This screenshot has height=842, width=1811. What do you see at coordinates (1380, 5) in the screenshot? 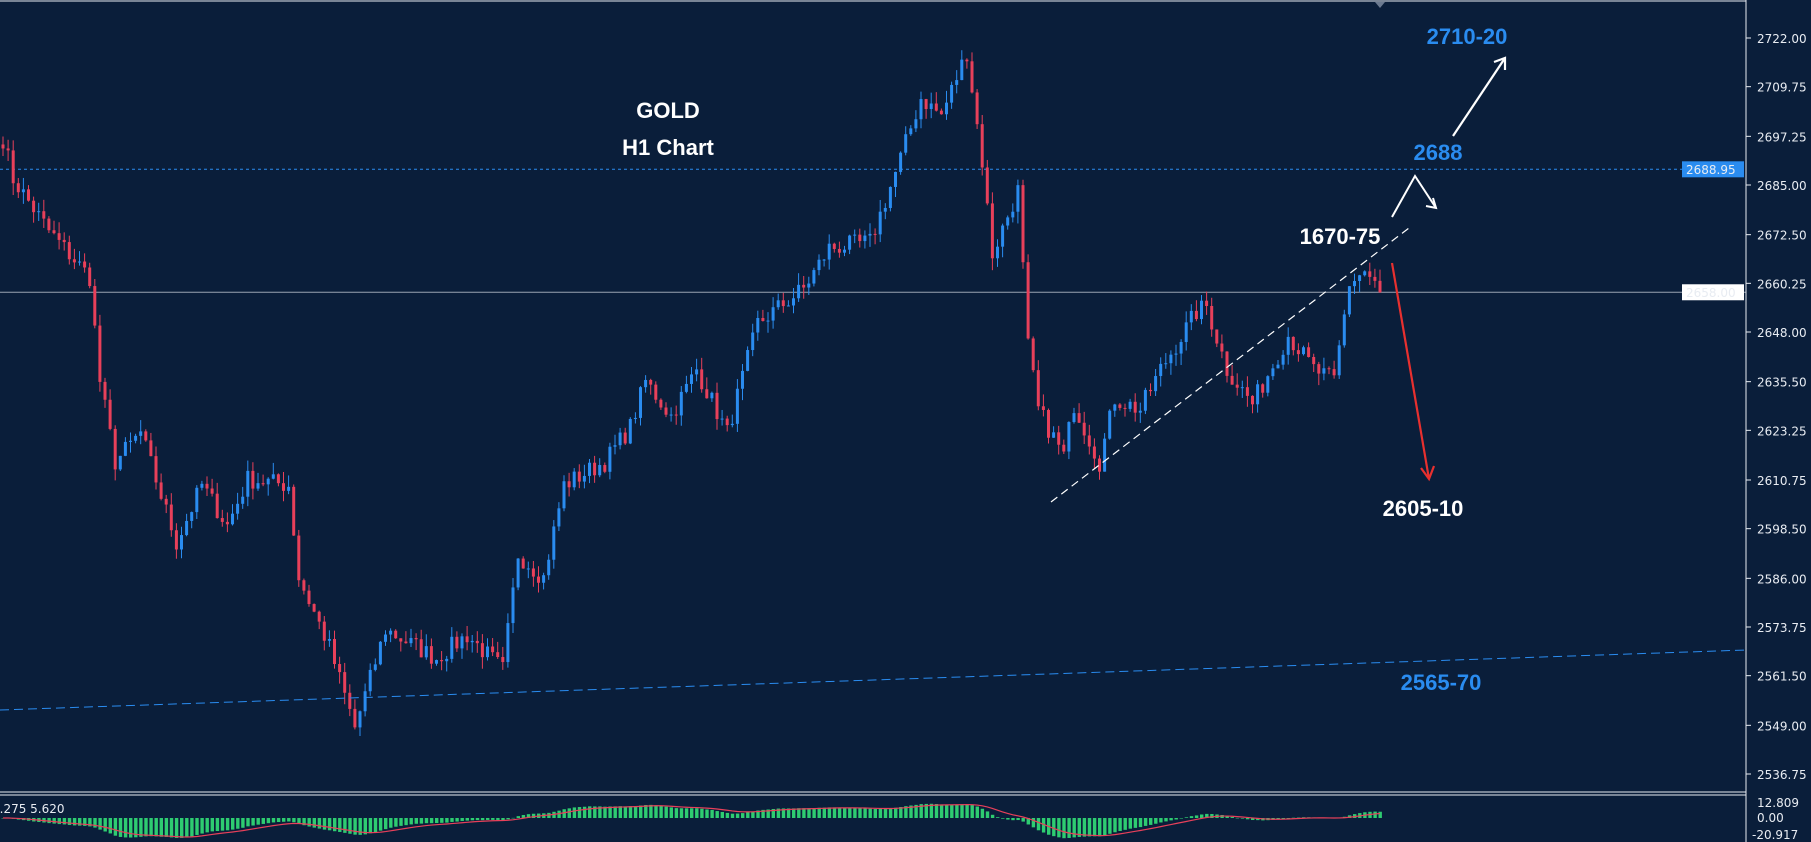
I see `chart-shift-marker` at bounding box center [1380, 5].